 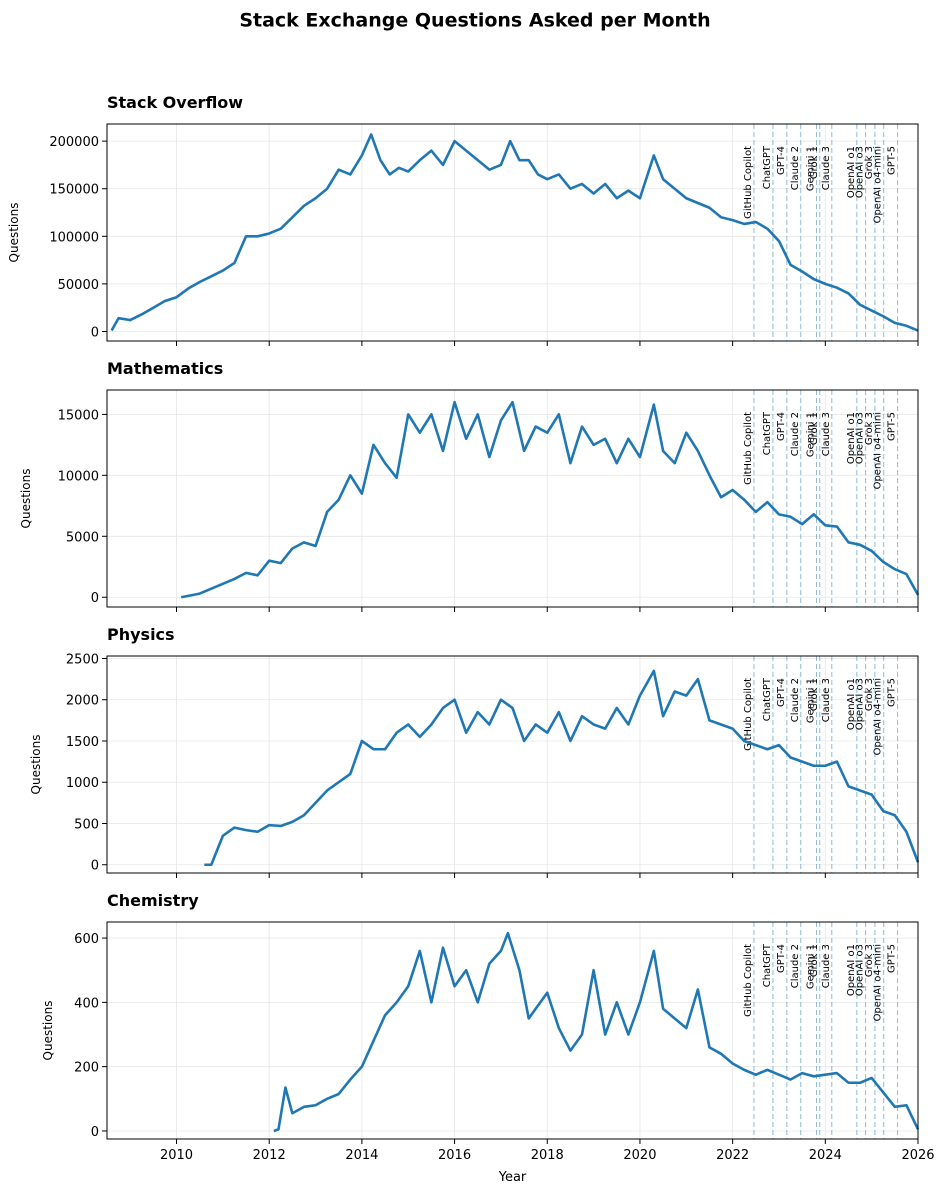 What do you see at coordinates (141, 634) in the screenshot?
I see `subplot-title: Physics` at bounding box center [141, 634].